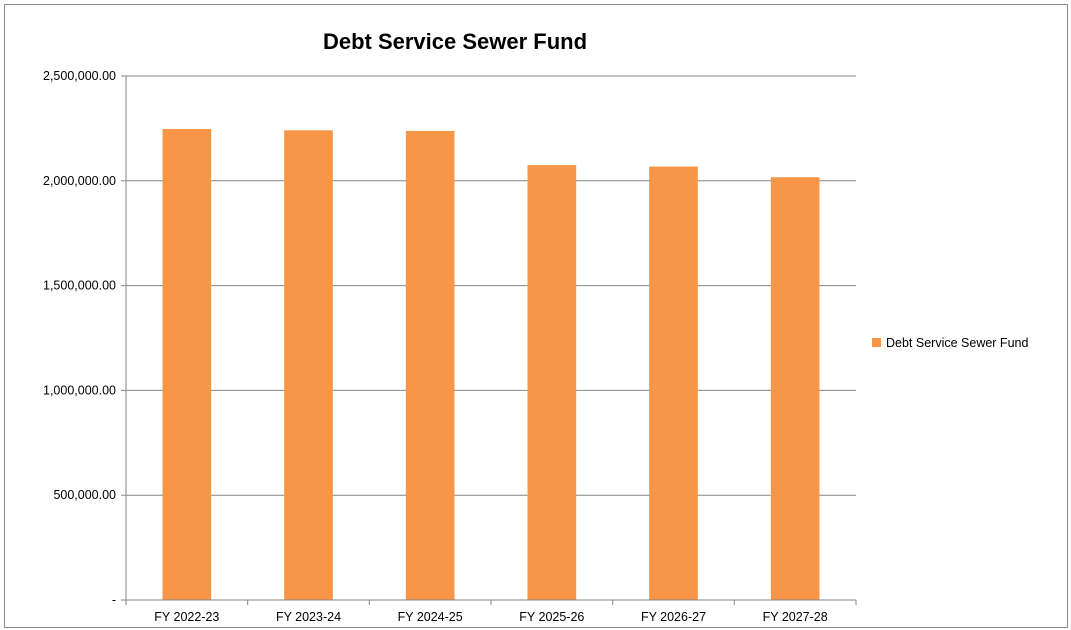  What do you see at coordinates (114, 600) in the screenshot?
I see `y-tick-label: -` at bounding box center [114, 600].